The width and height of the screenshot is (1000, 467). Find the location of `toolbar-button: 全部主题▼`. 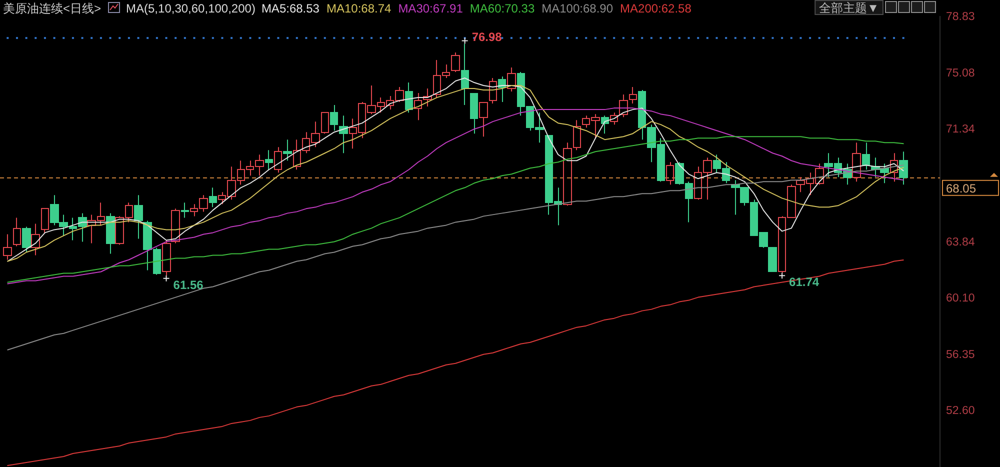

toolbar-button: 全部主题▼ is located at coordinates (849, 7).